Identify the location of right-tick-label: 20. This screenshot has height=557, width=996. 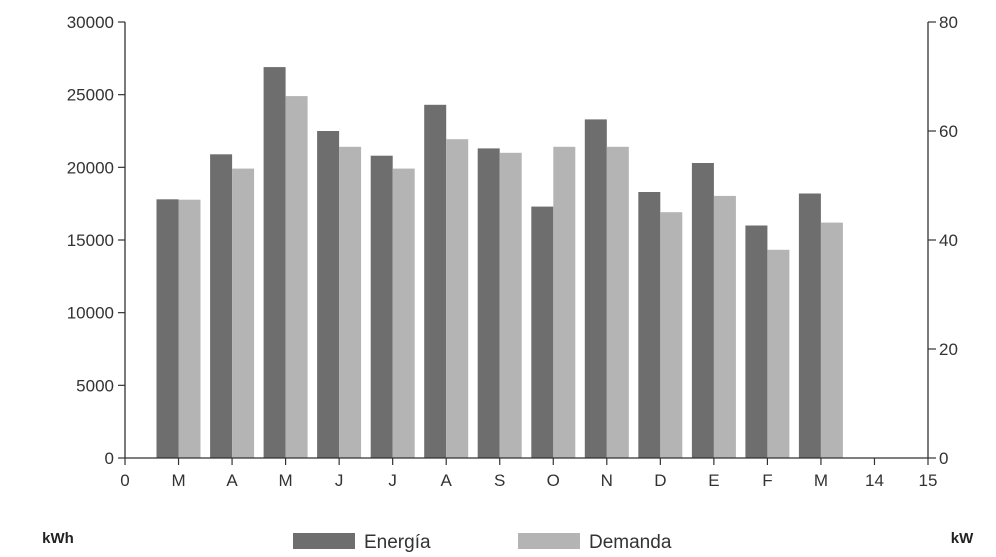
(948, 349).